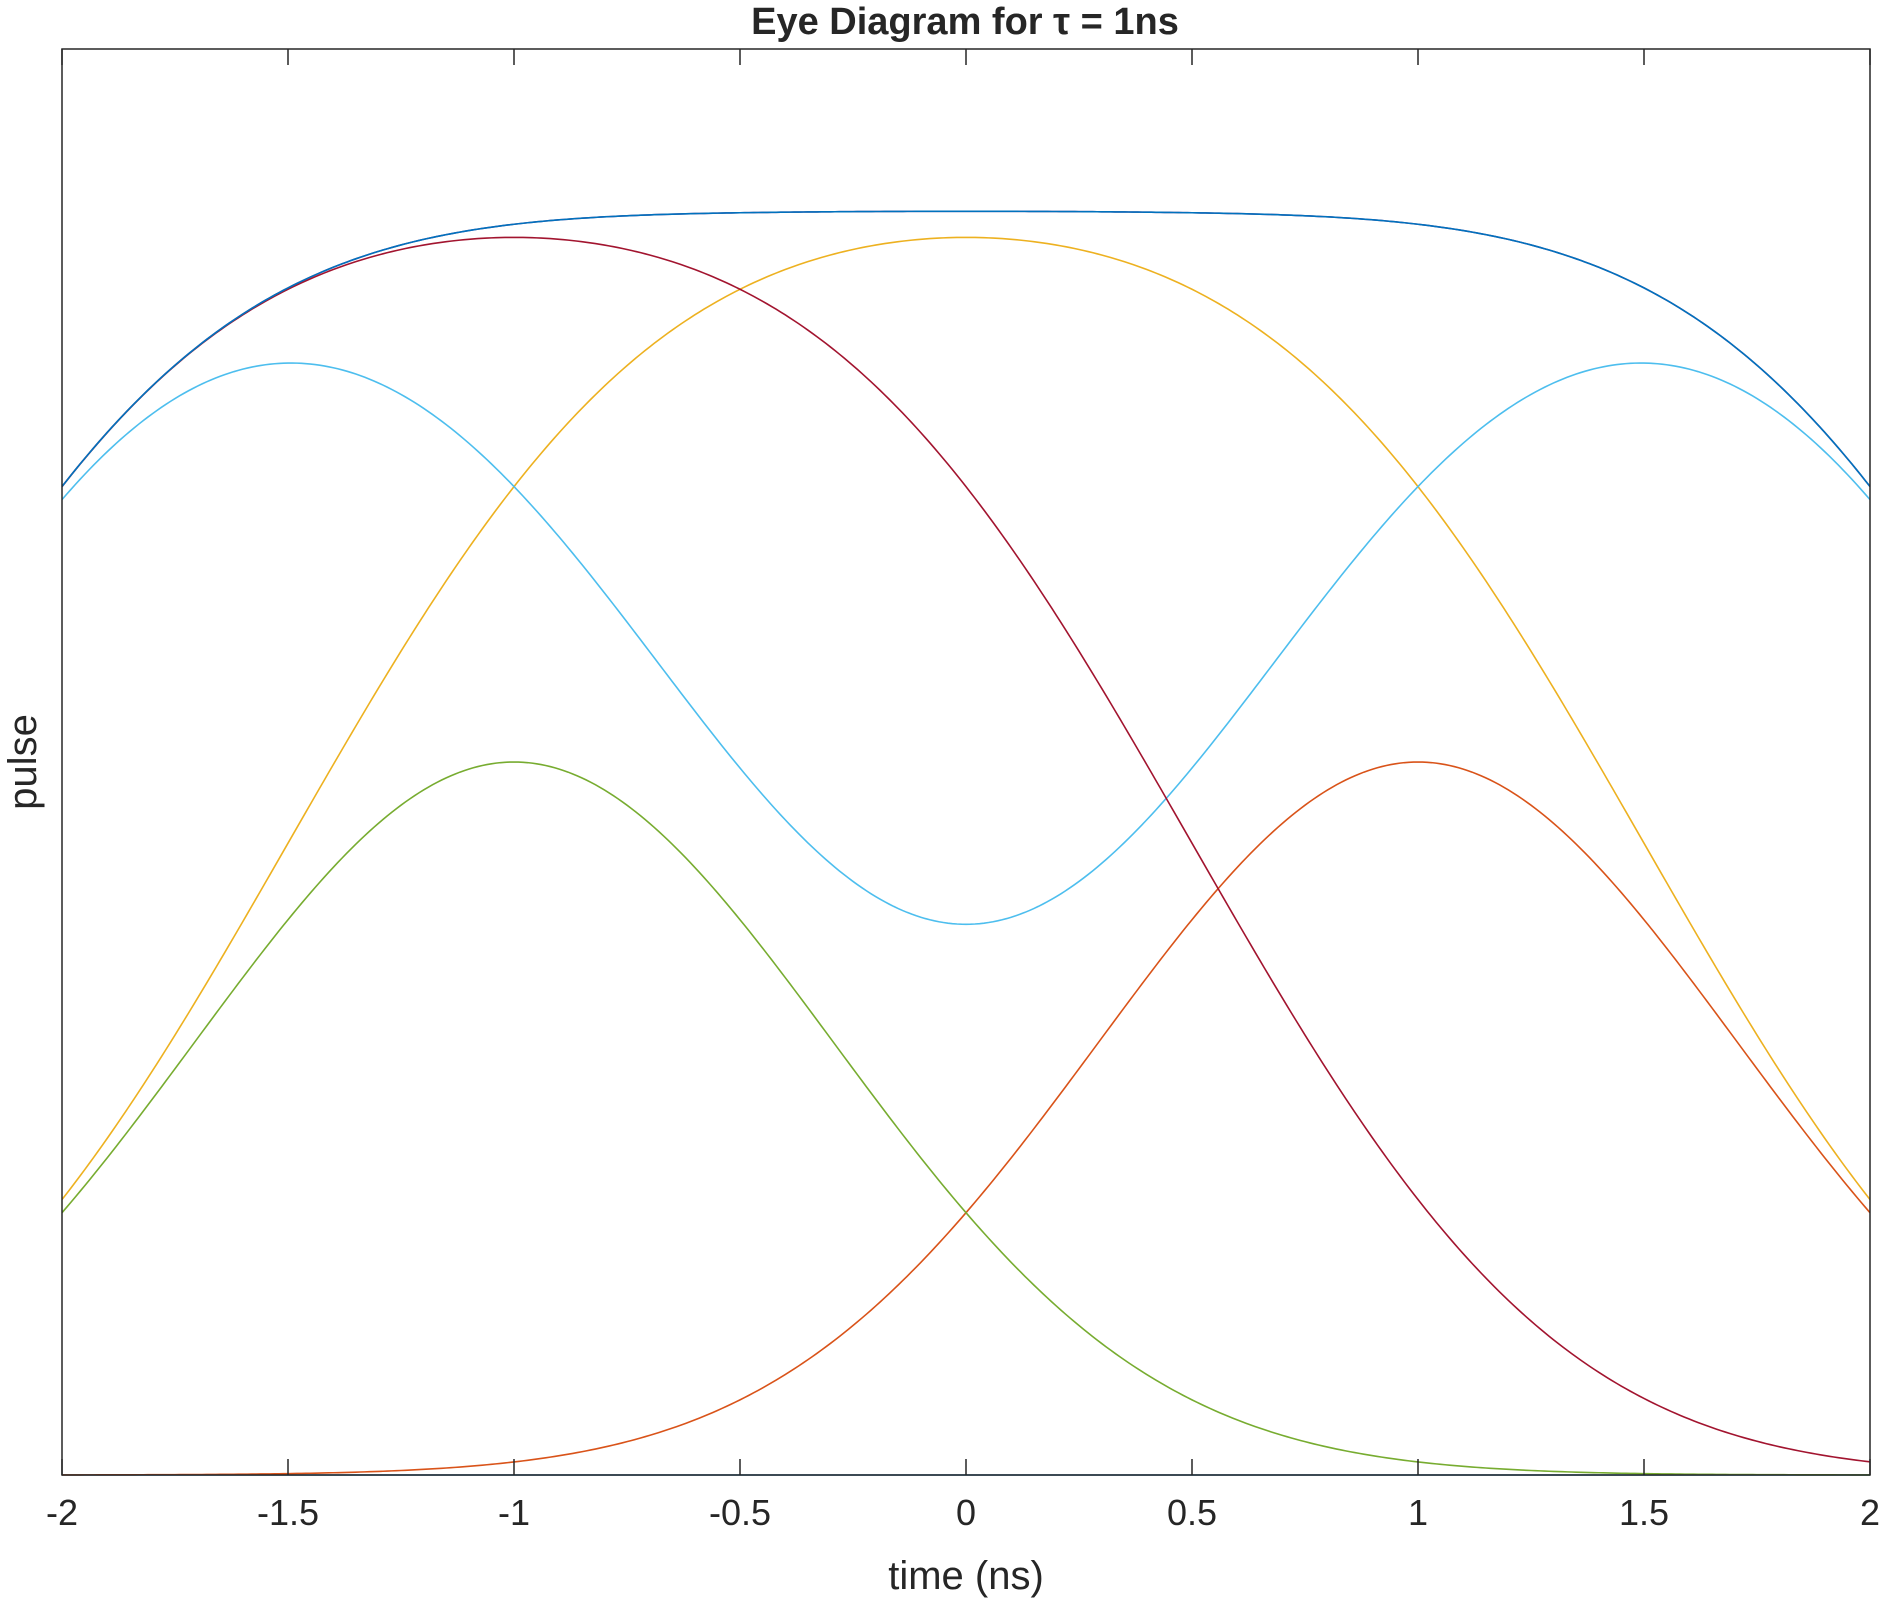 The width and height of the screenshot is (1881, 1601). I want to click on x-axis-label: time (ns), so click(966, 1576).